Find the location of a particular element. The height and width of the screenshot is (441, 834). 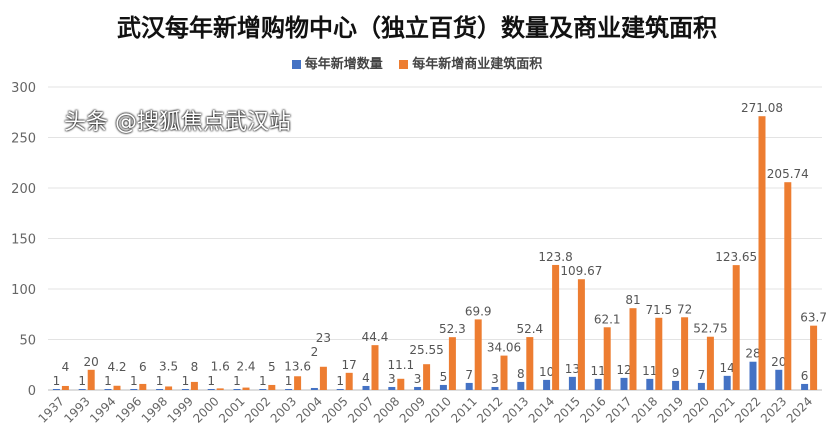

data-label-area: 6 is located at coordinates (143, 367).